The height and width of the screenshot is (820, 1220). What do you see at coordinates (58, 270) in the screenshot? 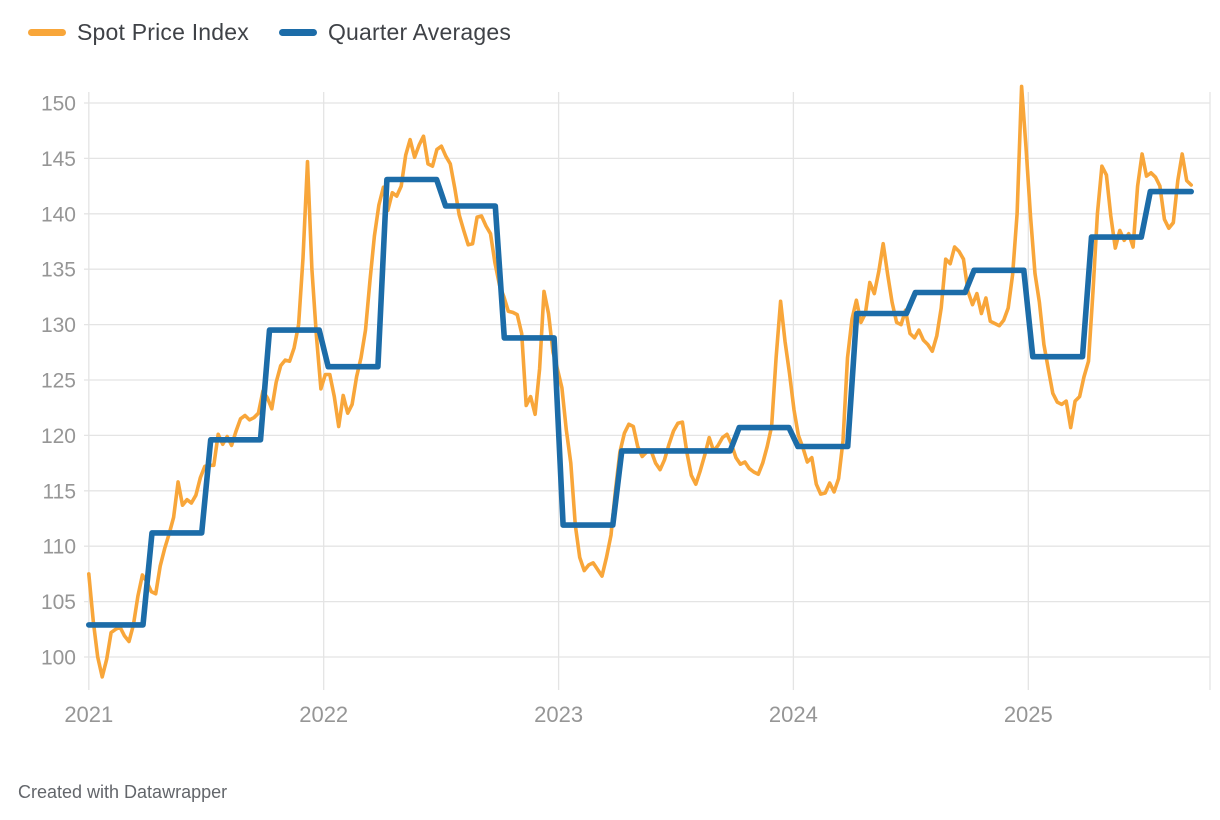
I see `y-tick-label: 135` at bounding box center [58, 270].